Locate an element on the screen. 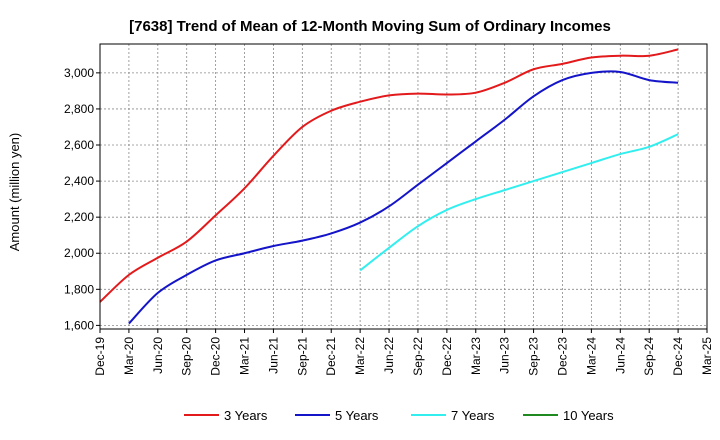  x-tick-label: Sep-20 is located at coordinates (187, 356).